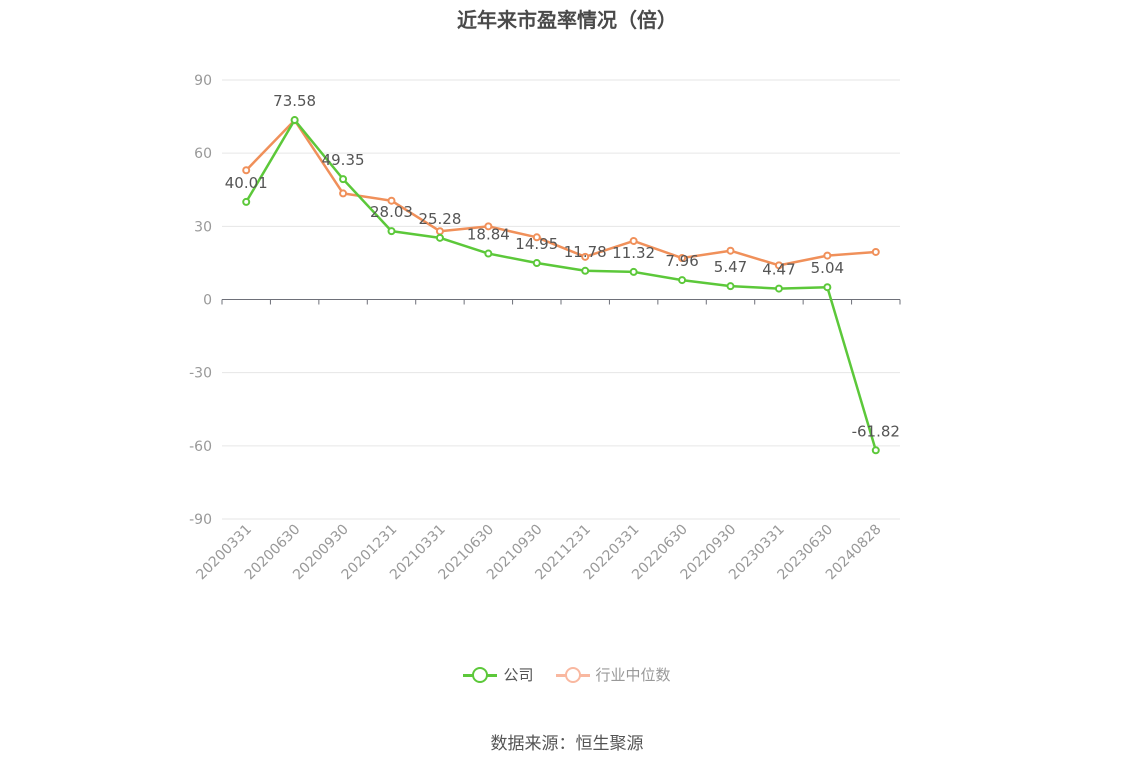  Describe the element at coordinates (480, 674) in the screenshot. I see `legend-swatch-company` at that location.